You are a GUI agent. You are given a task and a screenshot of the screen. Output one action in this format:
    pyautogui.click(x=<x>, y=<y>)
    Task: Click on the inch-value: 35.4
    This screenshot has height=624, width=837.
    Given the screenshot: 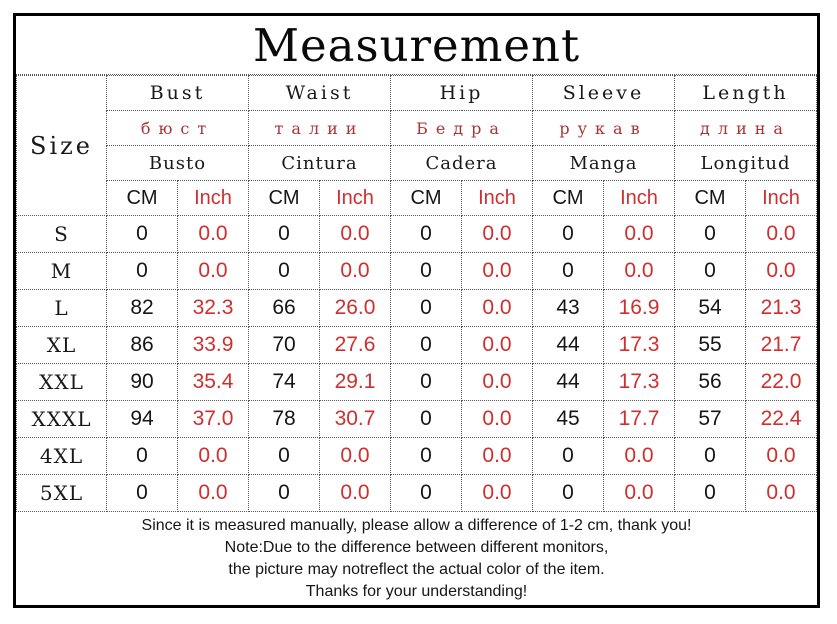 What is the action you would take?
    pyautogui.click(x=213, y=382)
    